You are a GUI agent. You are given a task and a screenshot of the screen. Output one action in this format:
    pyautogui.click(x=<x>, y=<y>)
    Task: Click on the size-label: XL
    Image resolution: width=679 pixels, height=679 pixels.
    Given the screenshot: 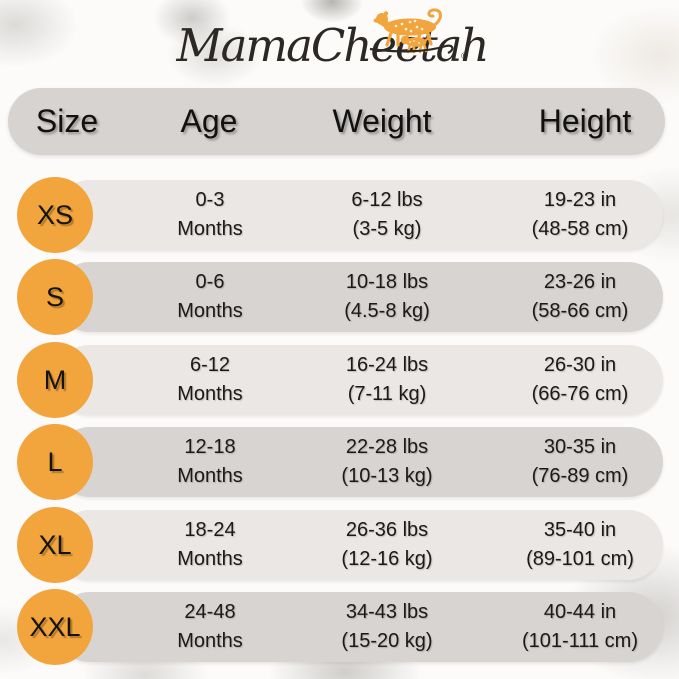 What is the action you would take?
    pyautogui.click(x=55, y=544)
    